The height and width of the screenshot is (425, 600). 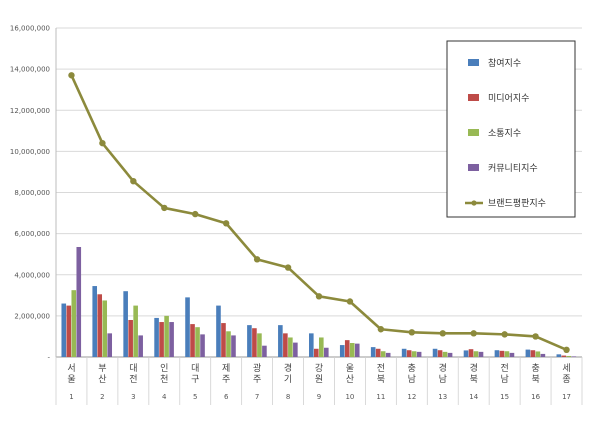 What do you see at coordinates (48, 358) in the screenshot?
I see `y-tick-label: -` at bounding box center [48, 358].